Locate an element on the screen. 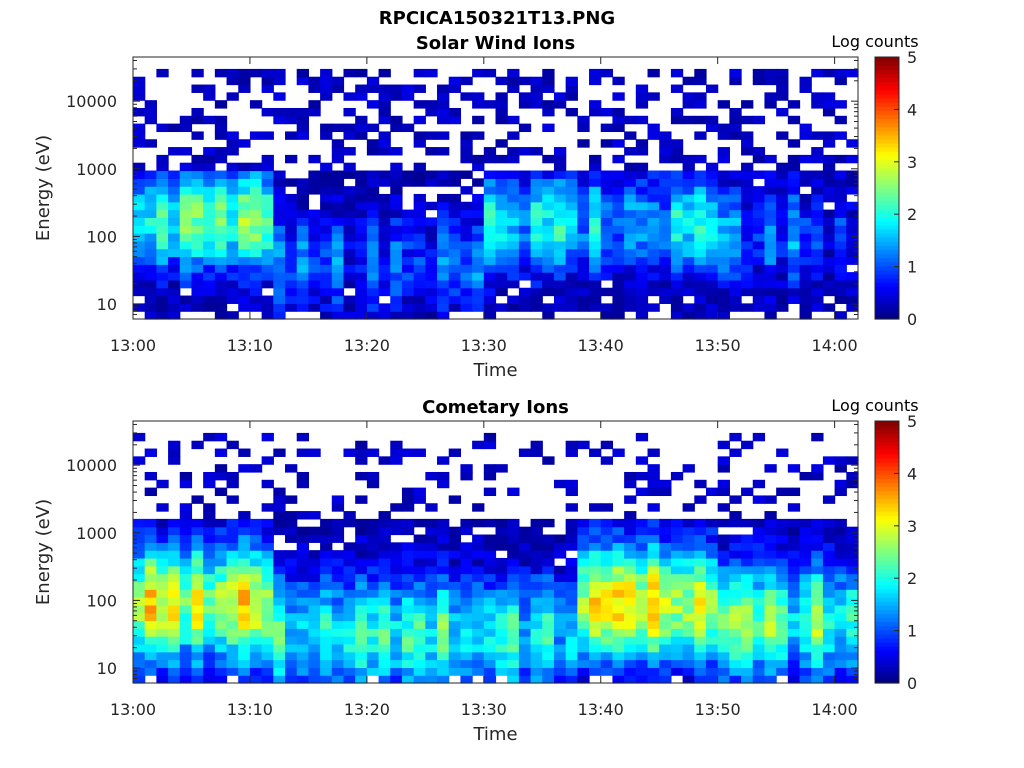  colorbar-tick-label: 2 is located at coordinates (912, 578).